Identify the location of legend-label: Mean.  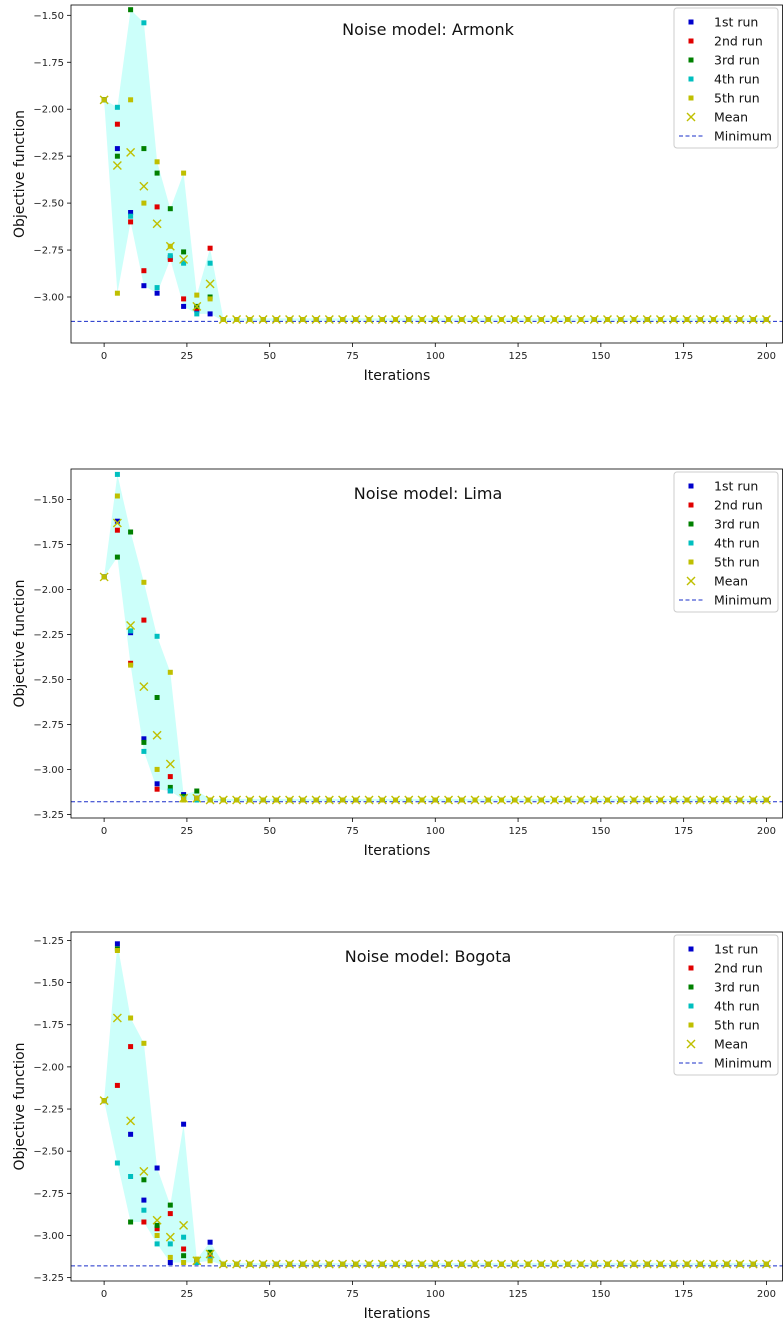
(731, 1044).